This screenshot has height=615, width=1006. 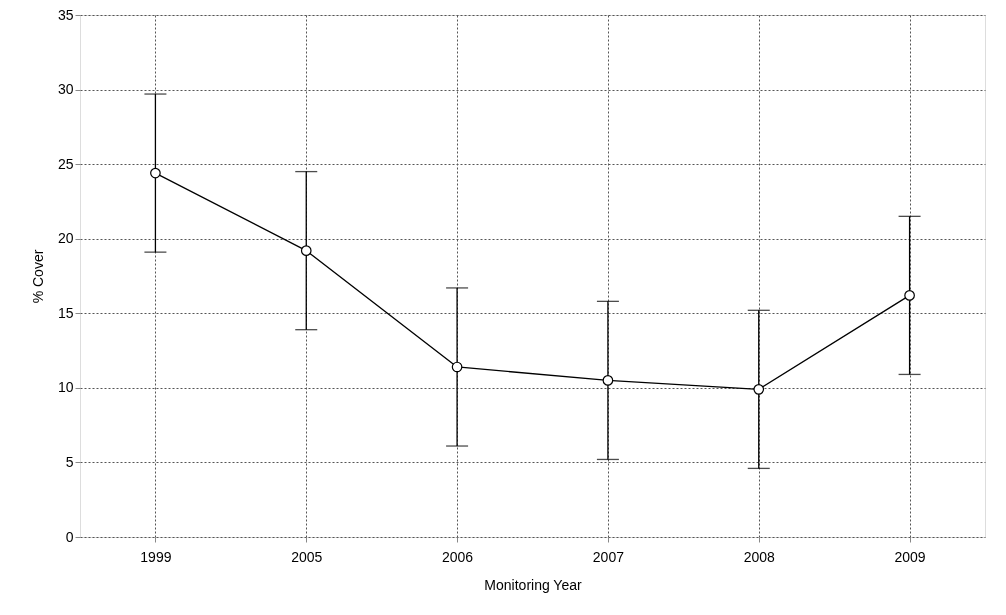 What do you see at coordinates (69, 536) in the screenshot?
I see `y-tick-label: 0` at bounding box center [69, 536].